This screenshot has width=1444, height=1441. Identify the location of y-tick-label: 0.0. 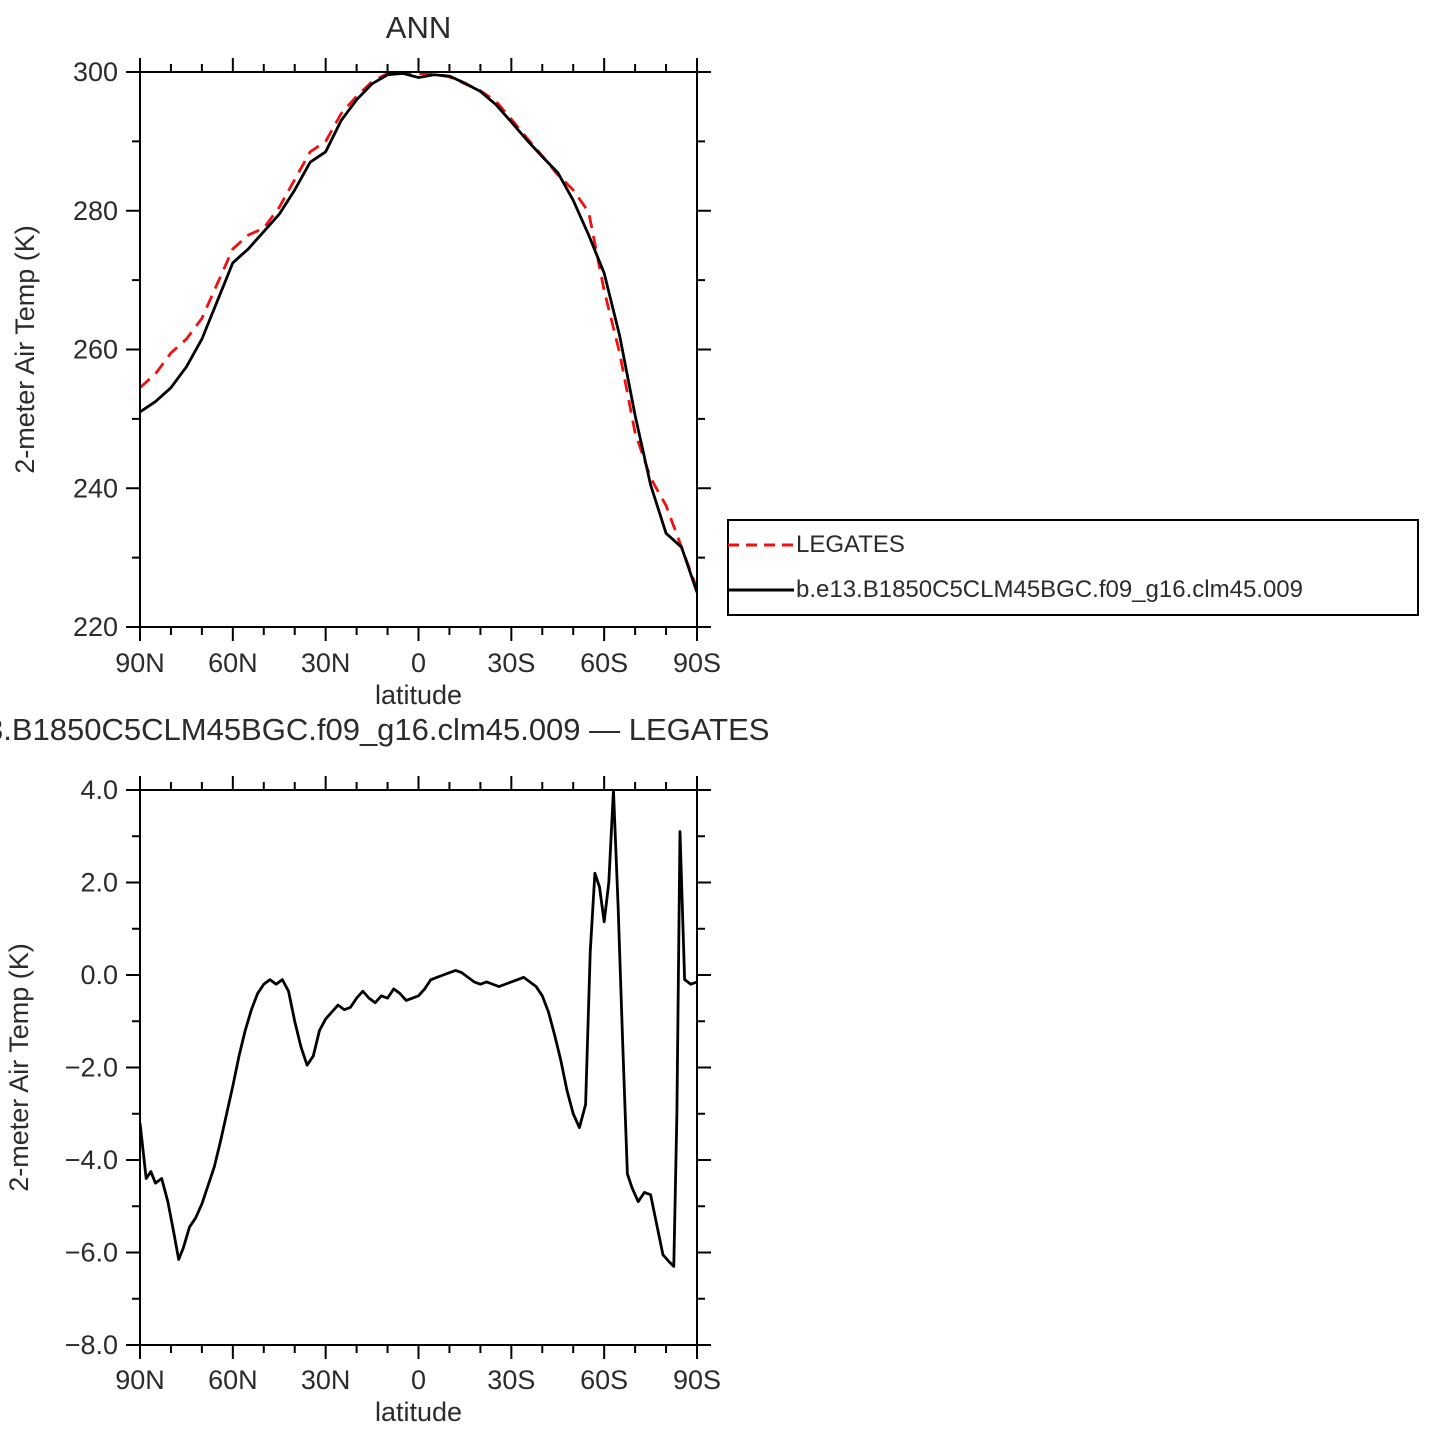
(99, 975).